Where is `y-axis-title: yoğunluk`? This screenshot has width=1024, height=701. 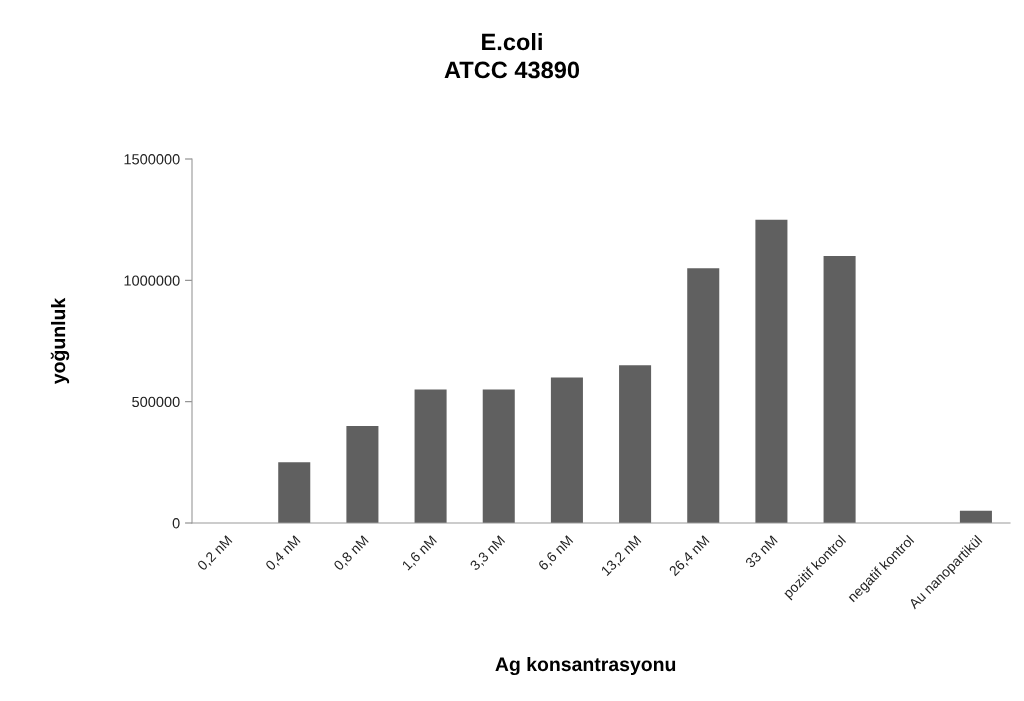
y-axis-title: yoğunluk is located at coordinates (60, 341).